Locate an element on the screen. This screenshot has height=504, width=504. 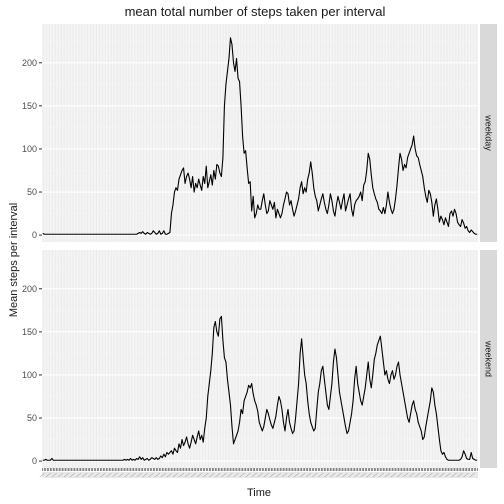
x-axis is located at coordinates (258, 473).